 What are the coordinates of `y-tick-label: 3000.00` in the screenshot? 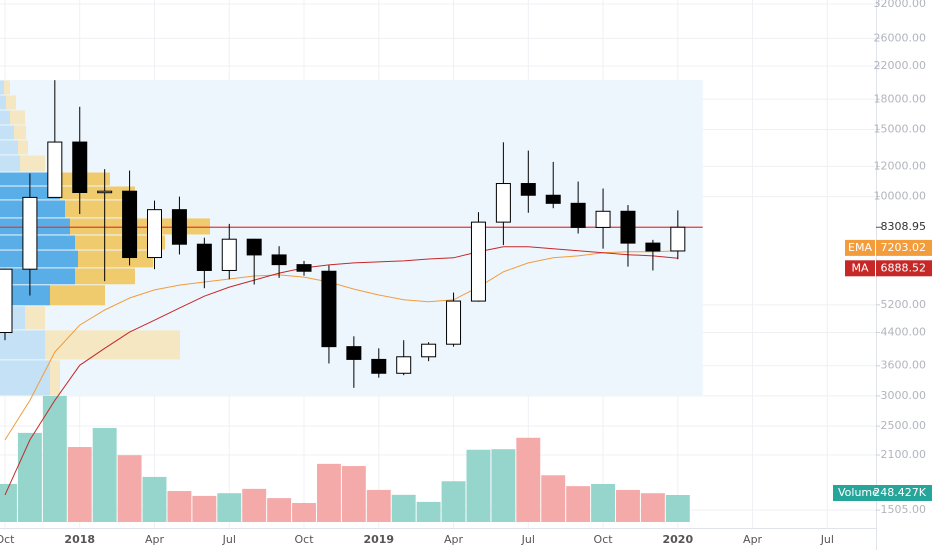 It's located at (904, 395).